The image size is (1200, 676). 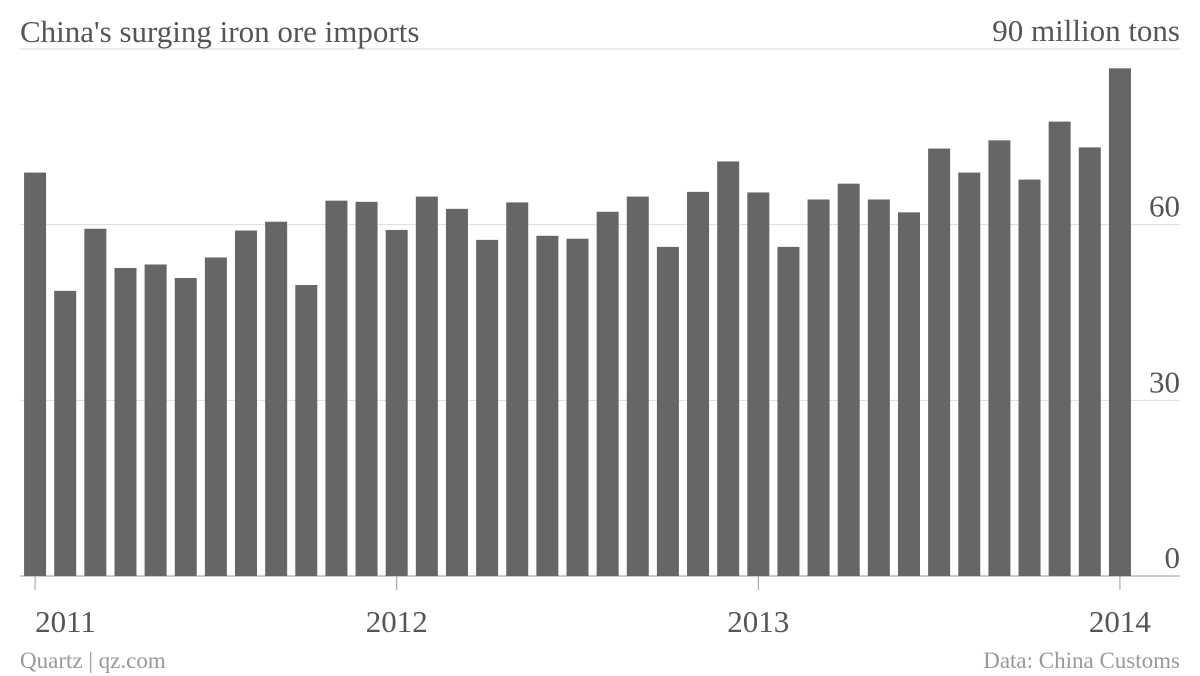 I want to click on source: Data: China Customs, so click(x=1081, y=660).